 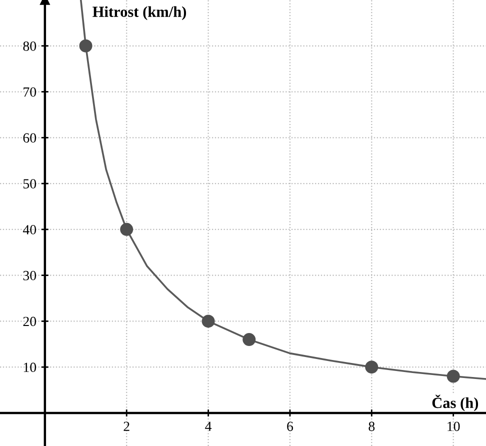 I want to click on y-tick-label: 70, so click(x=30, y=92).